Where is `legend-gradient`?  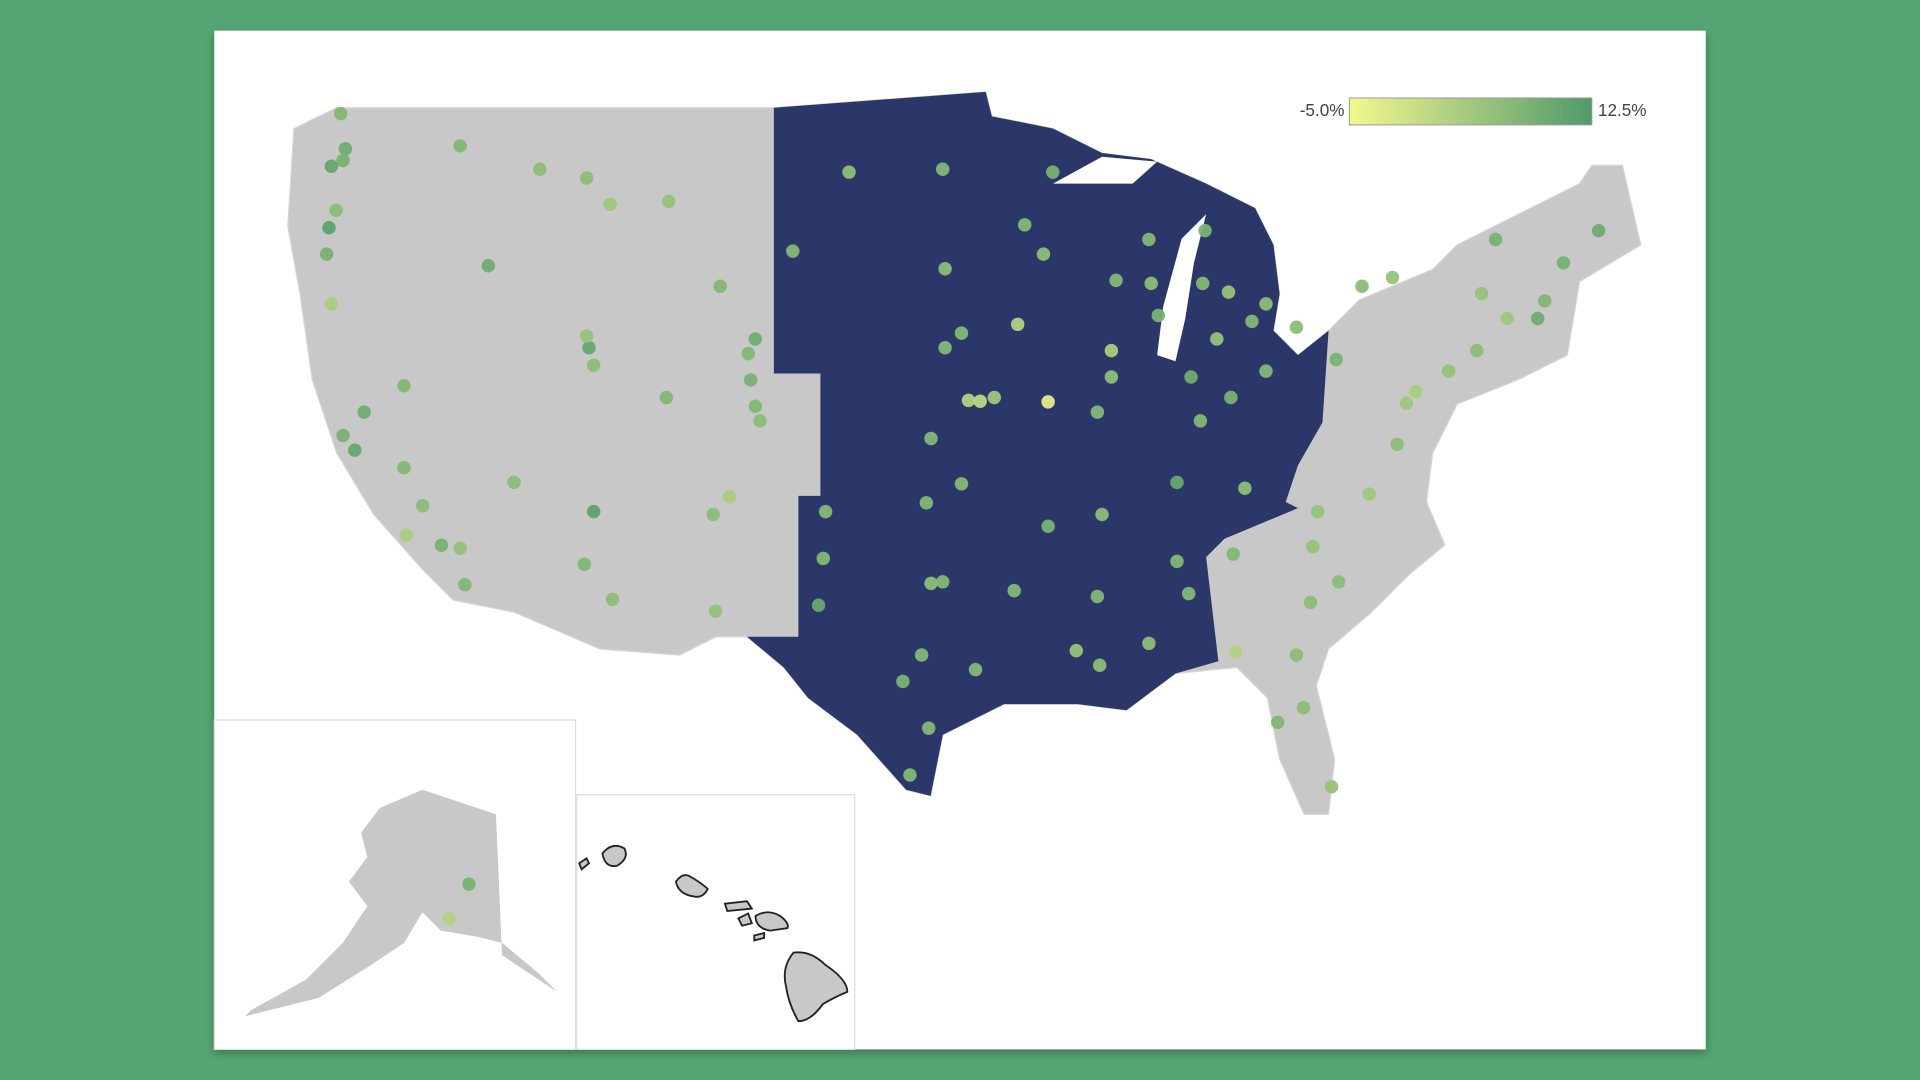
legend-gradient is located at coordinates (1470, 111).